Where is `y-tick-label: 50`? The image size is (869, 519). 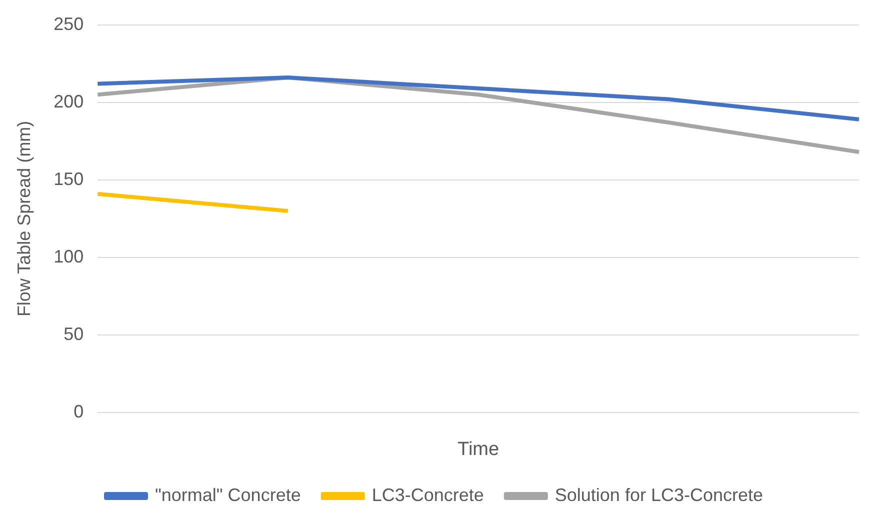 y-tick-label: 50 is located at coordinates (74, 334).